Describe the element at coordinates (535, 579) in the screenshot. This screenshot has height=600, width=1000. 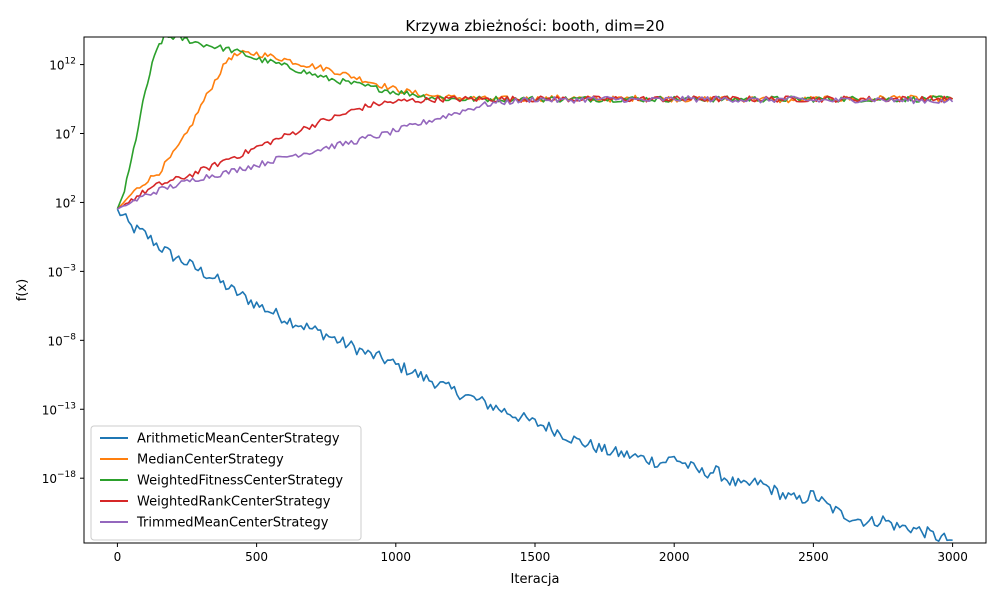
I see `x-axis-label: Iteracja` at that location.